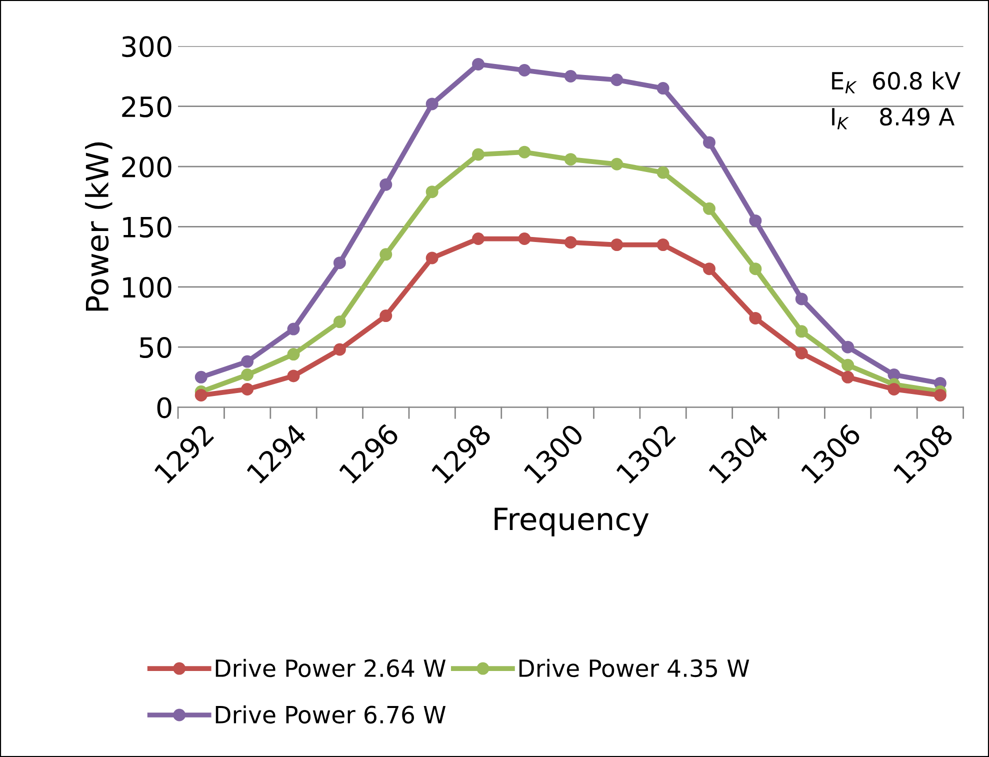 The image size is (989, 757). Describe the element at coordinates (147, 107) in the screenshot. I see `y-tick-label: 250` at that location.